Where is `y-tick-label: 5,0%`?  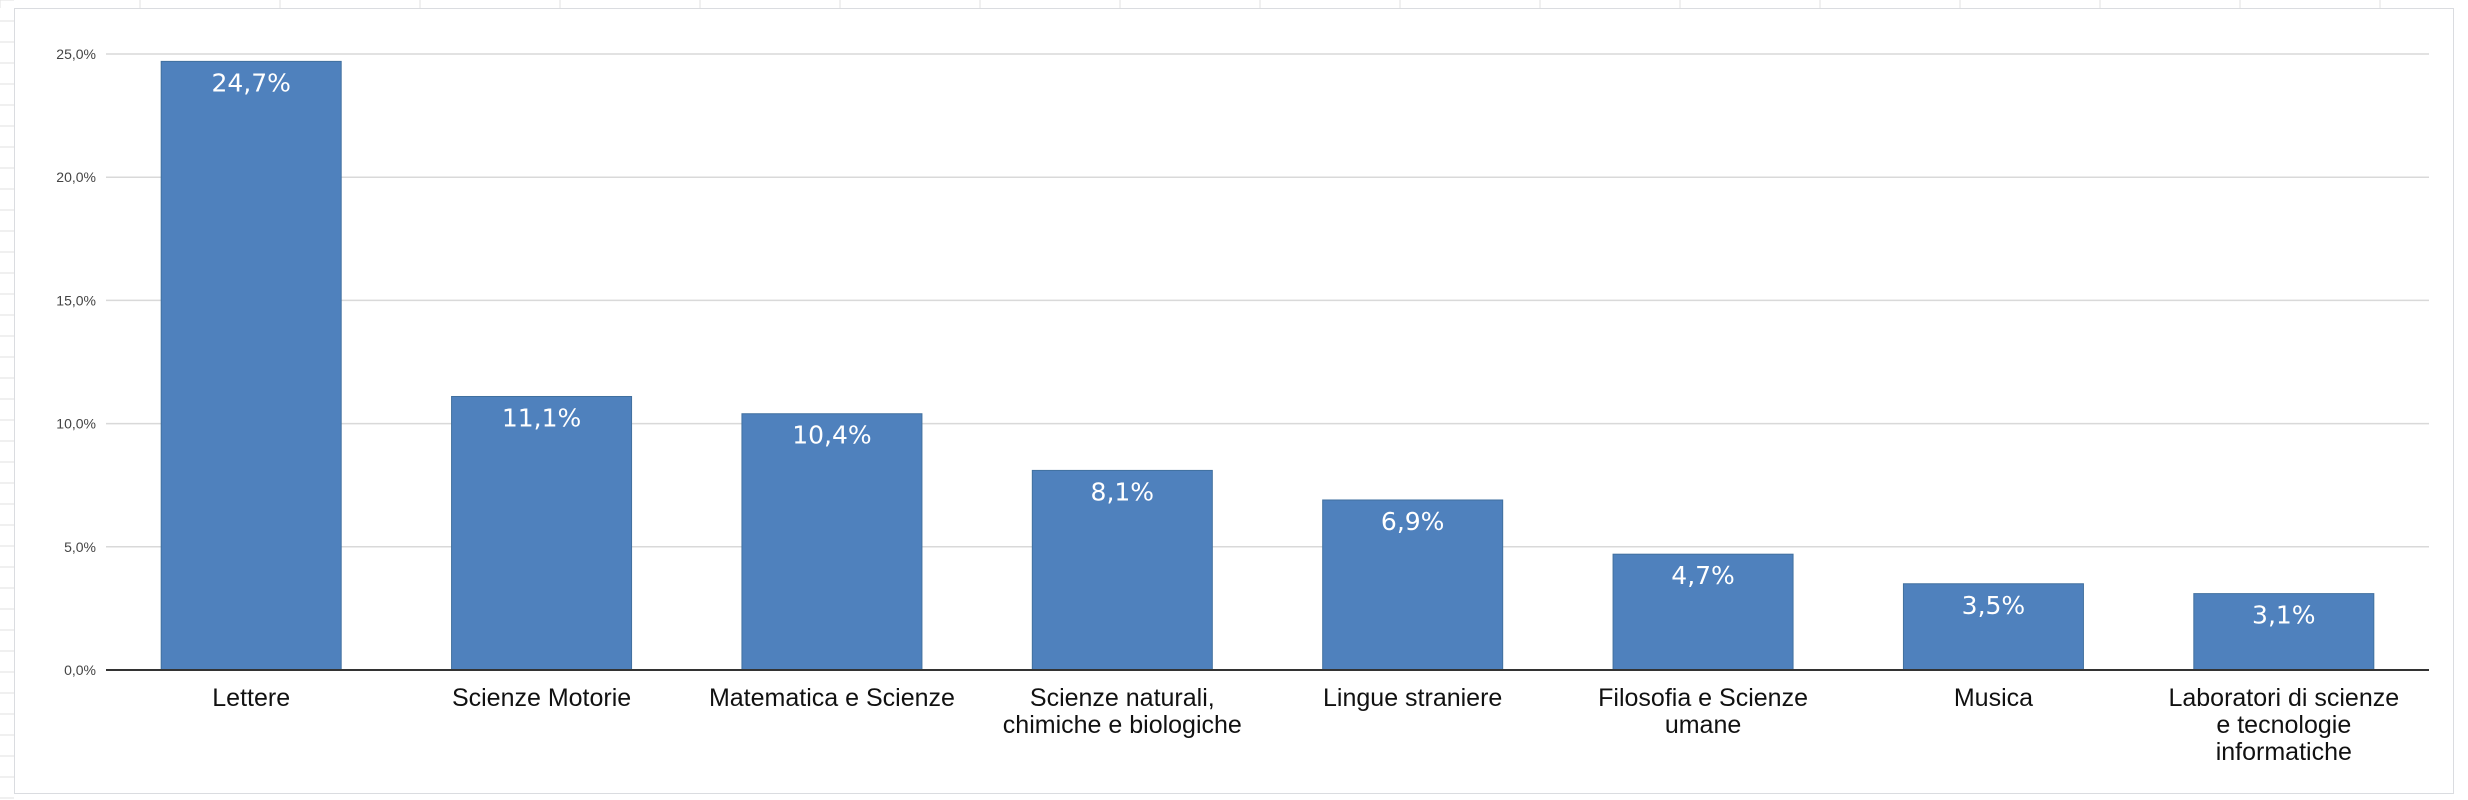 y-tick-label: 5,0% is located at coordinates (80, 547).